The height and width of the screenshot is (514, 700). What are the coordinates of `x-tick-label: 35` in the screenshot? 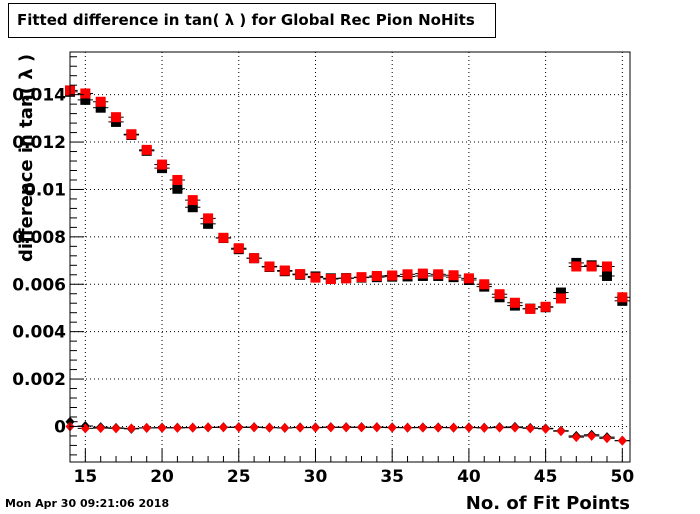 It's located at (392, 477).